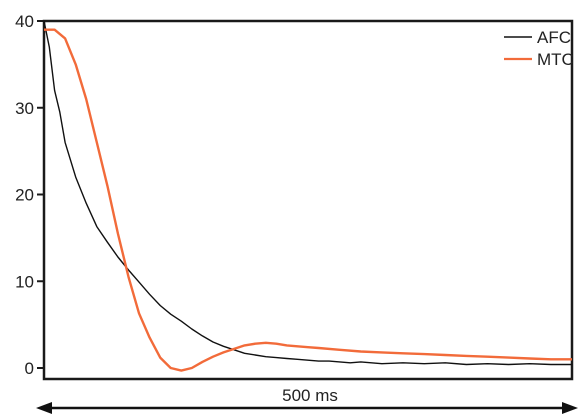 This screenshot has height=415, width=586. I want to click on y-axis-ticks: 0 10 20 30 40, so click(29, 195).